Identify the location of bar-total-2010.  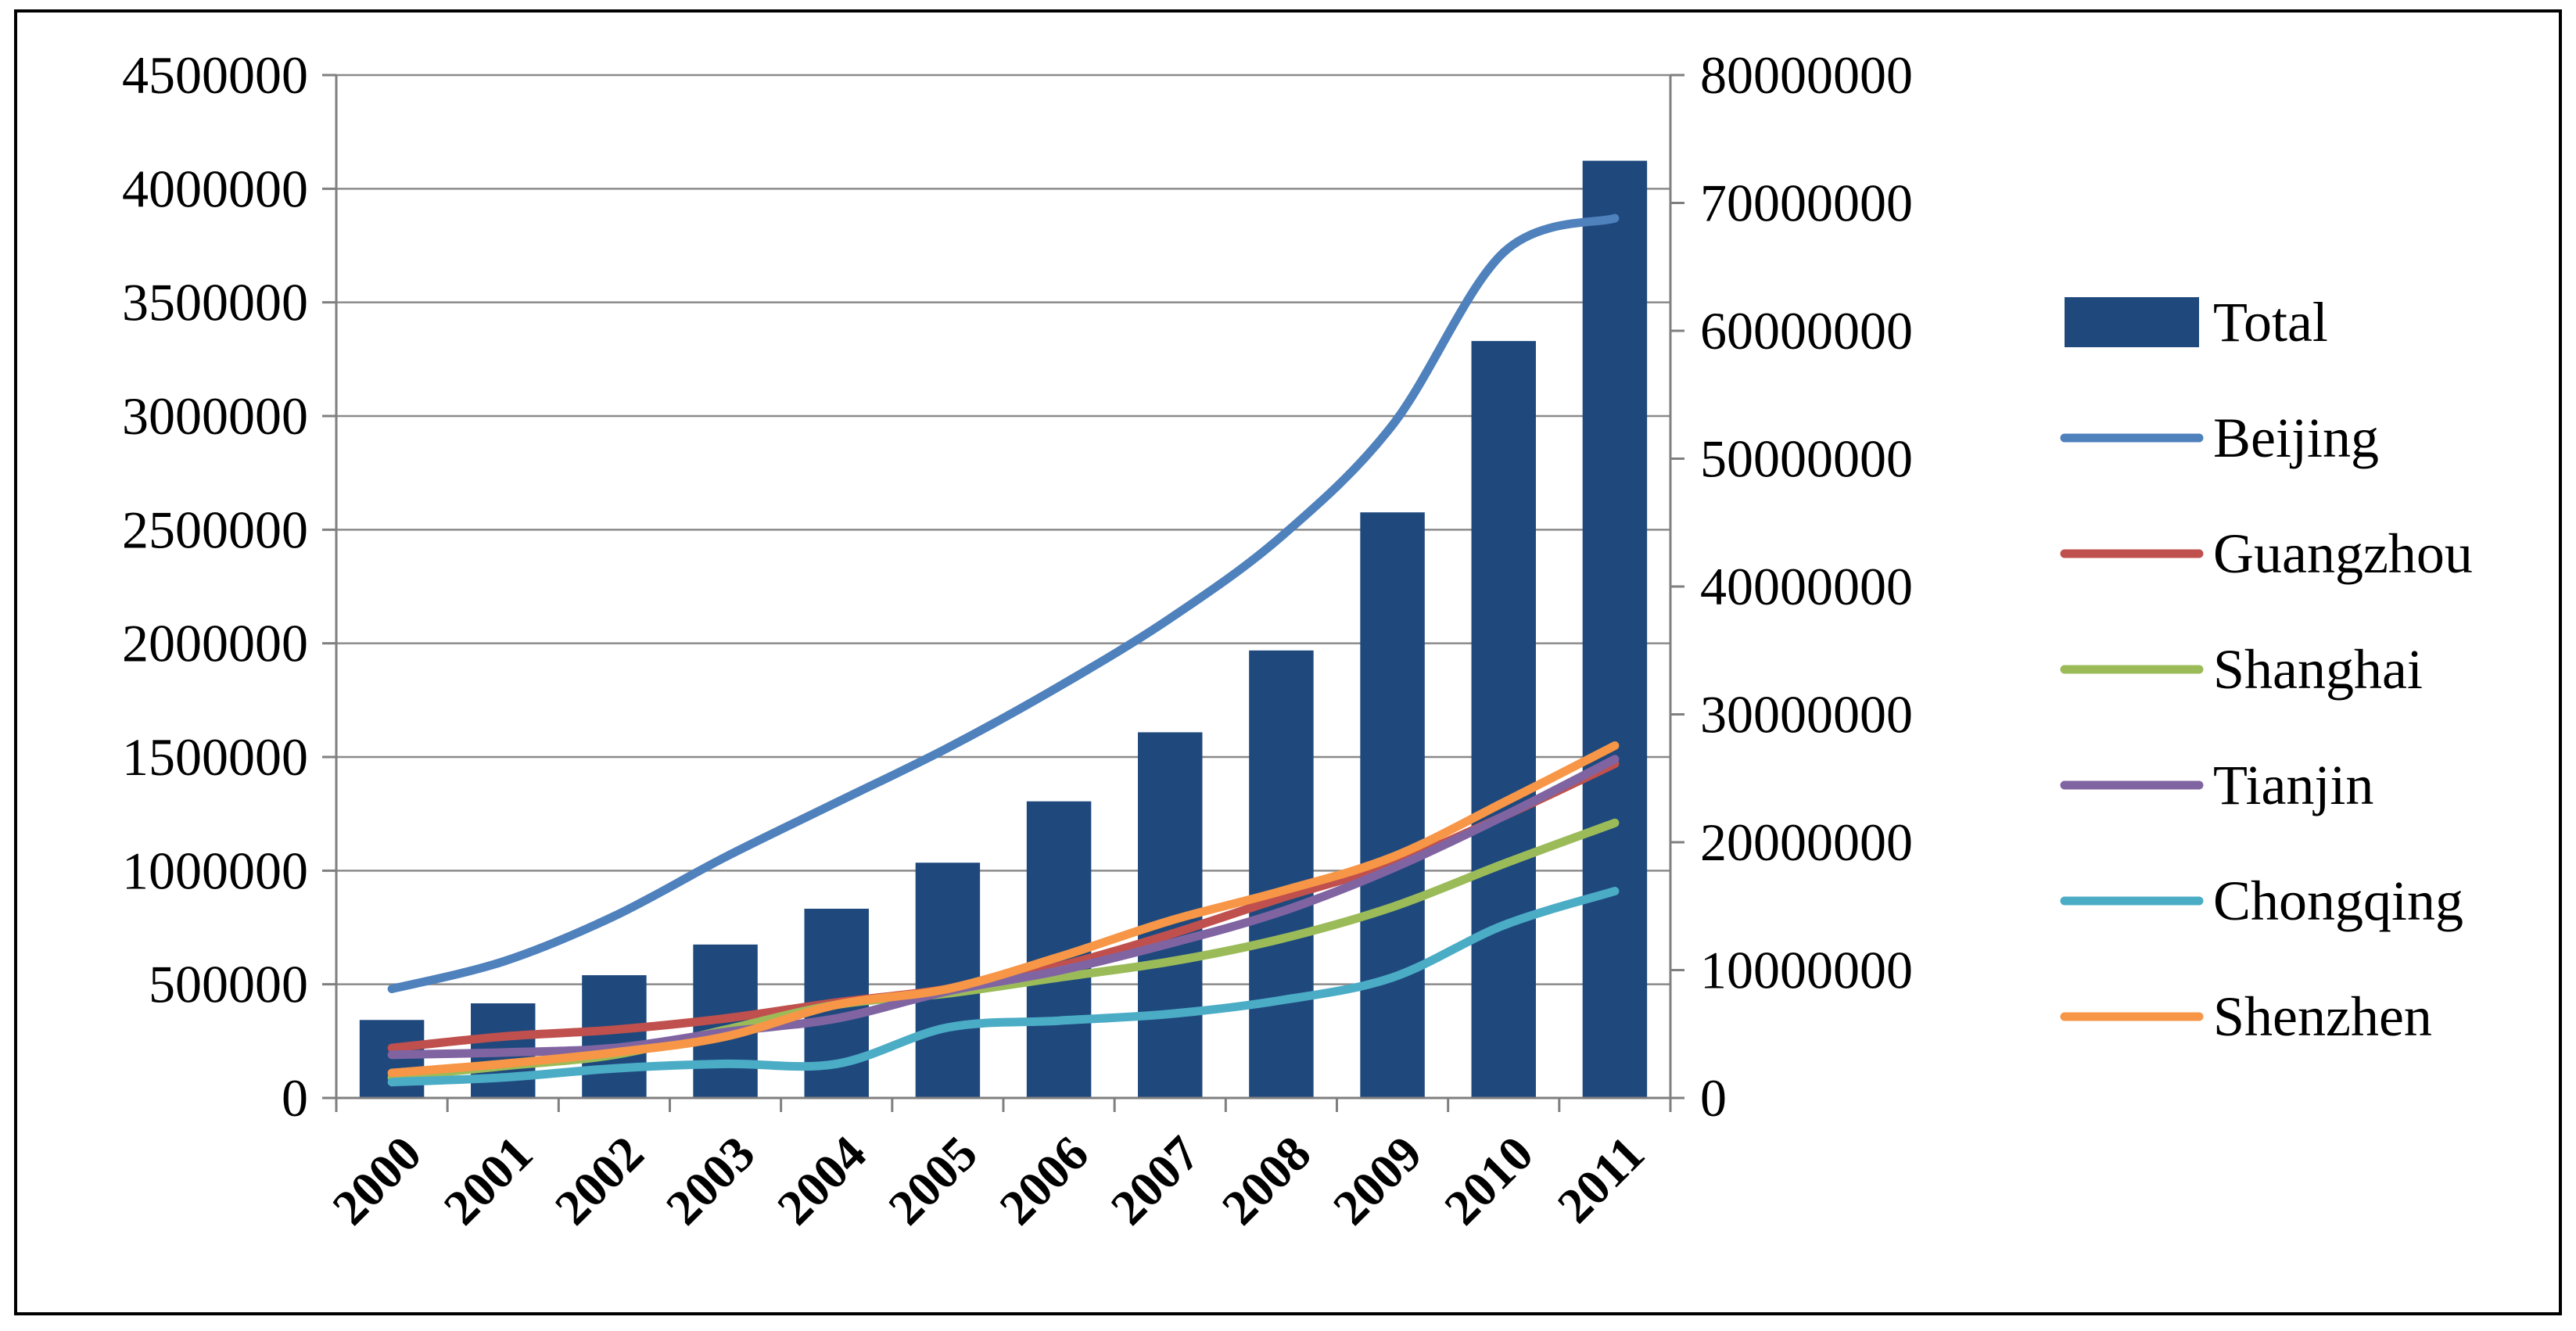
(1503, 720).